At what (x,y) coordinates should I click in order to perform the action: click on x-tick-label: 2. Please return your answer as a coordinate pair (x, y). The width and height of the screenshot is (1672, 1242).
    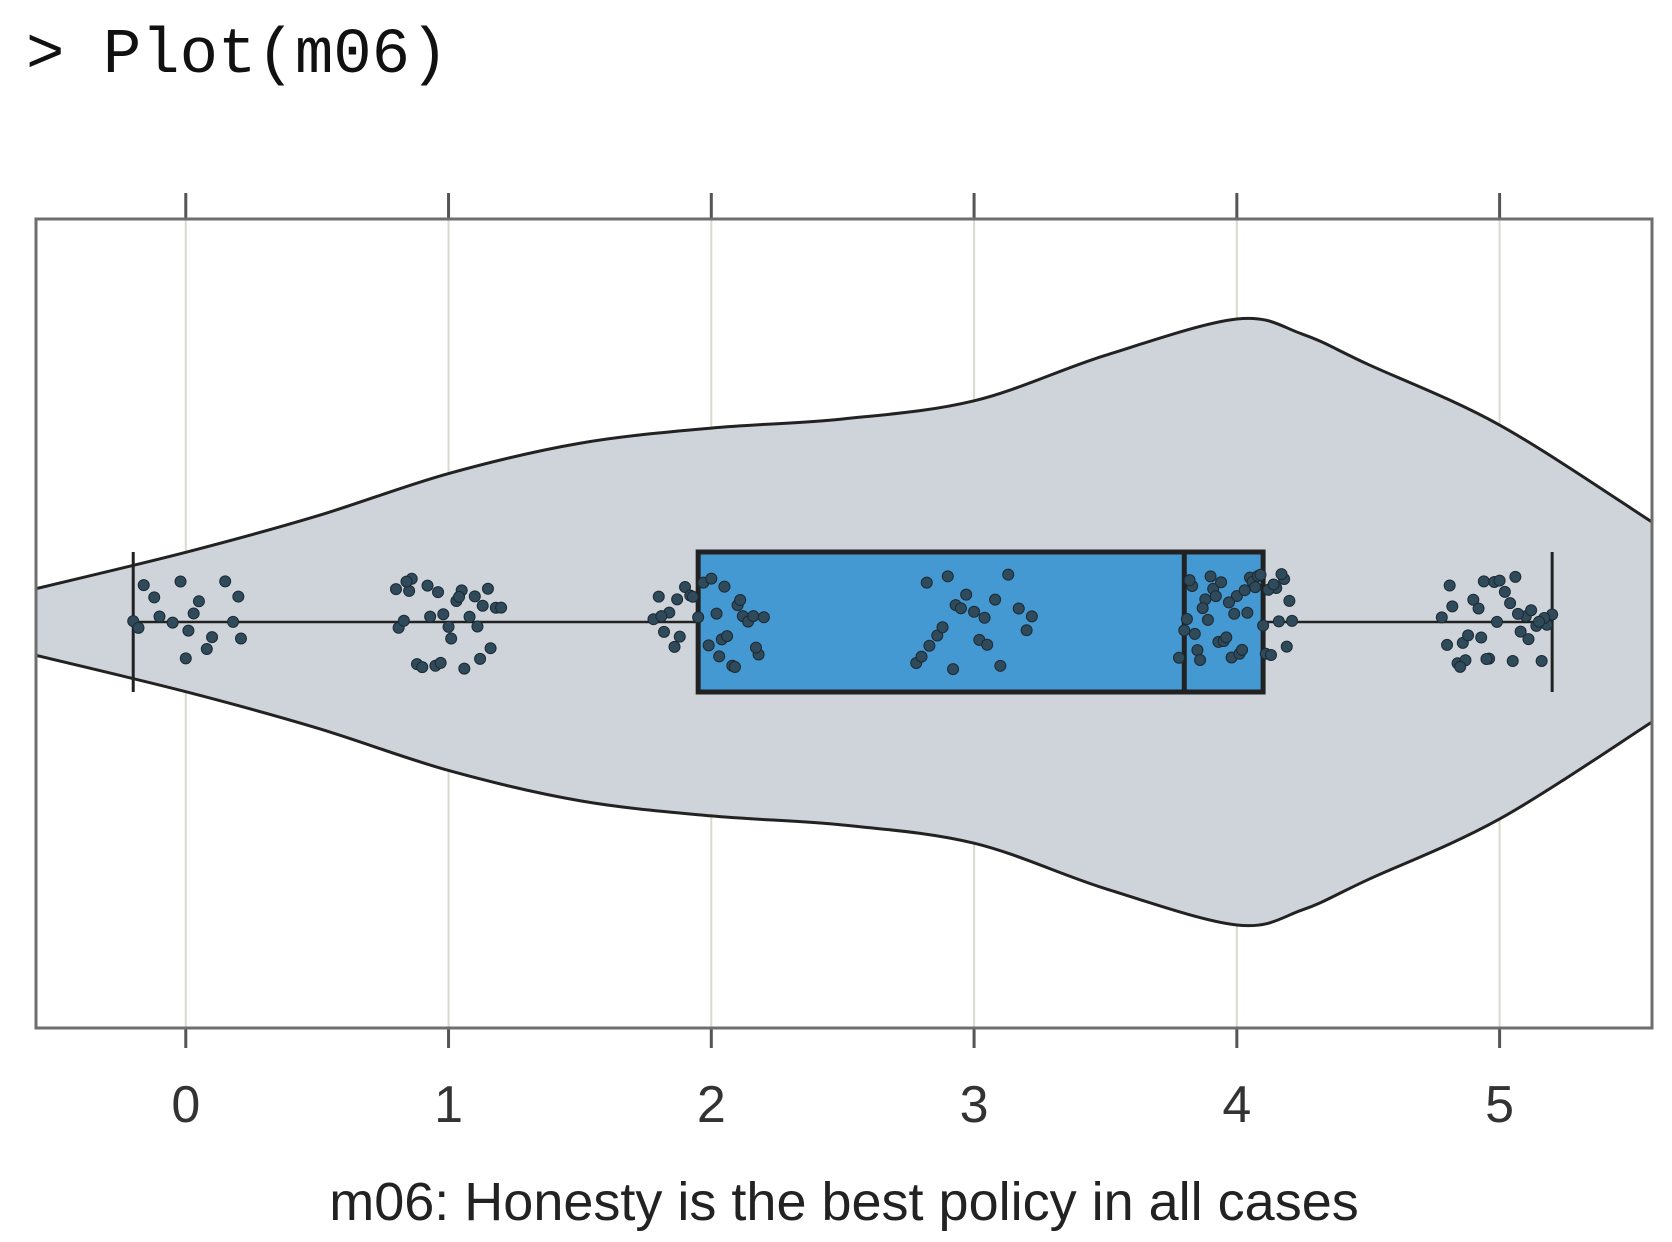
    Looking at the image, I should click on (711, 1105).